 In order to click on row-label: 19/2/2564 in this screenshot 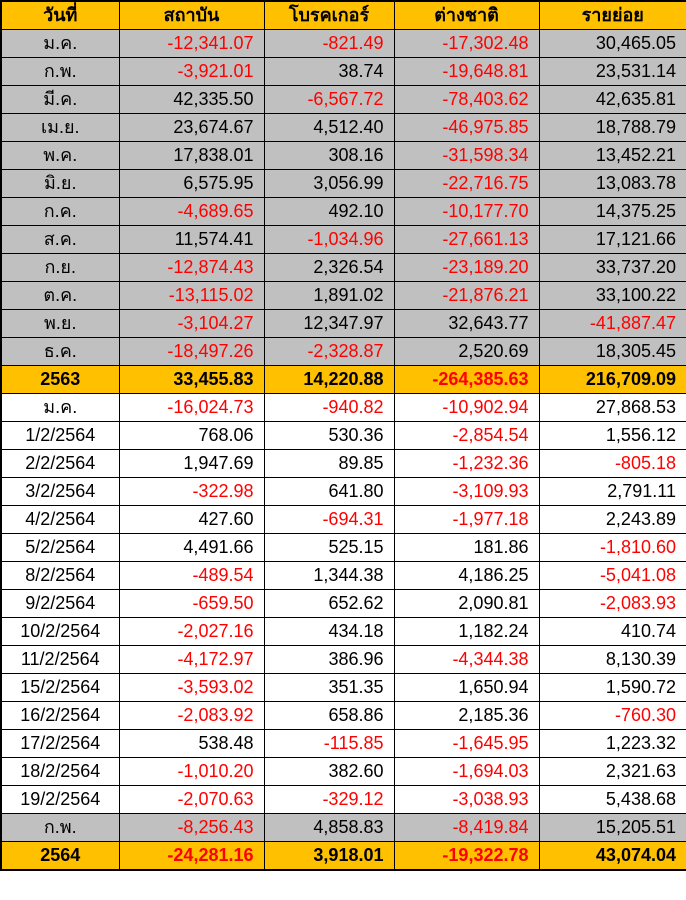, I will do `click(60, 799)`.